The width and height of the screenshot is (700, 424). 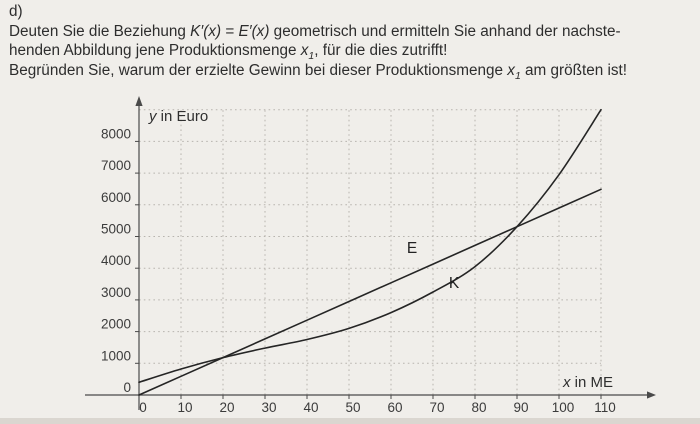 I want to click on x-tick-label: 70, so click(x=436, y=407).